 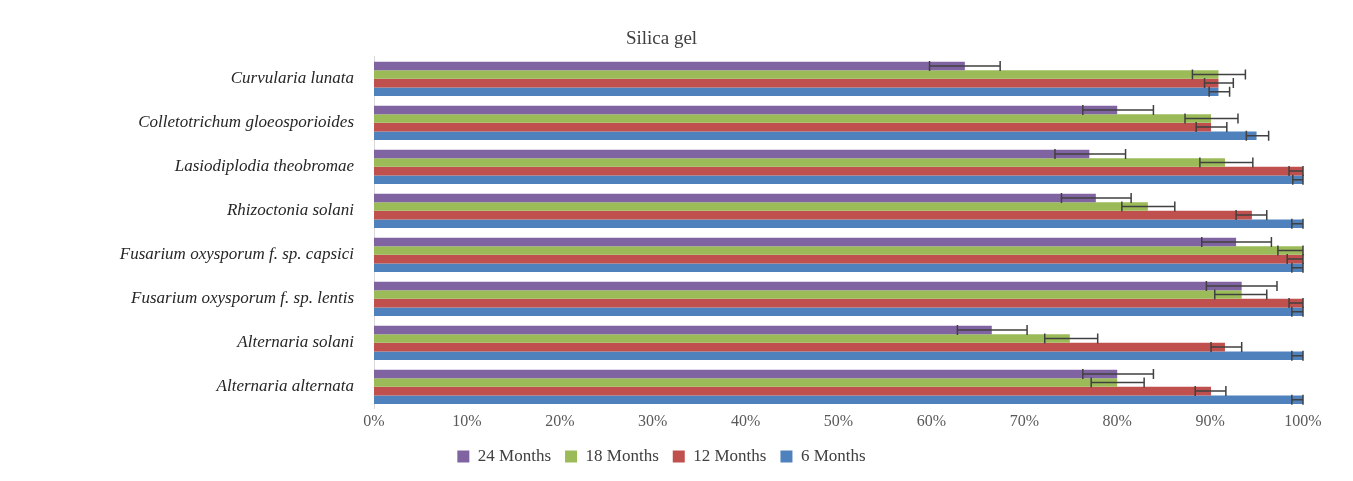 I want to click on y-tick-label: Alternaria solani, so click(x=295, y=342).